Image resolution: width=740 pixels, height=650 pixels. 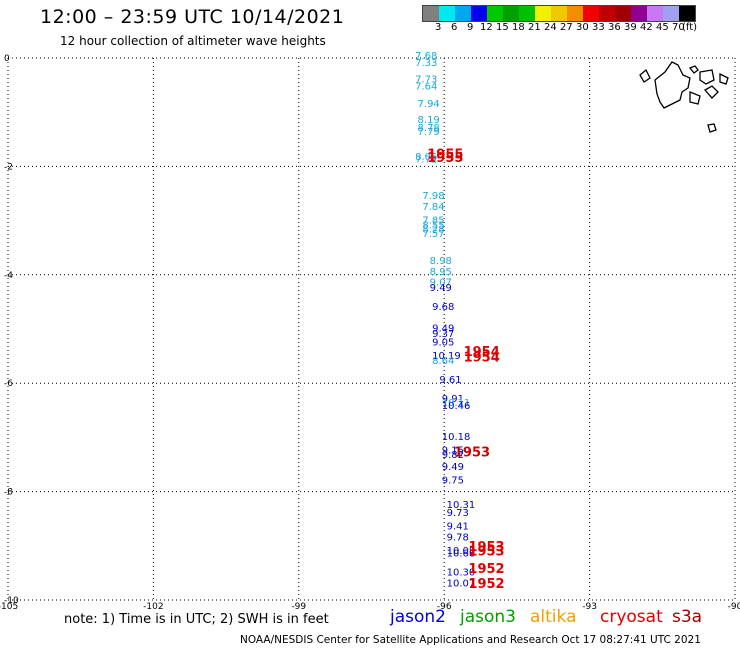 What do you see at coordinates (192, 17) in the screenshot?
I see `page-title: 12:00 – 23:59 UTC 10/14/2021` at bounding box center [192, 17].